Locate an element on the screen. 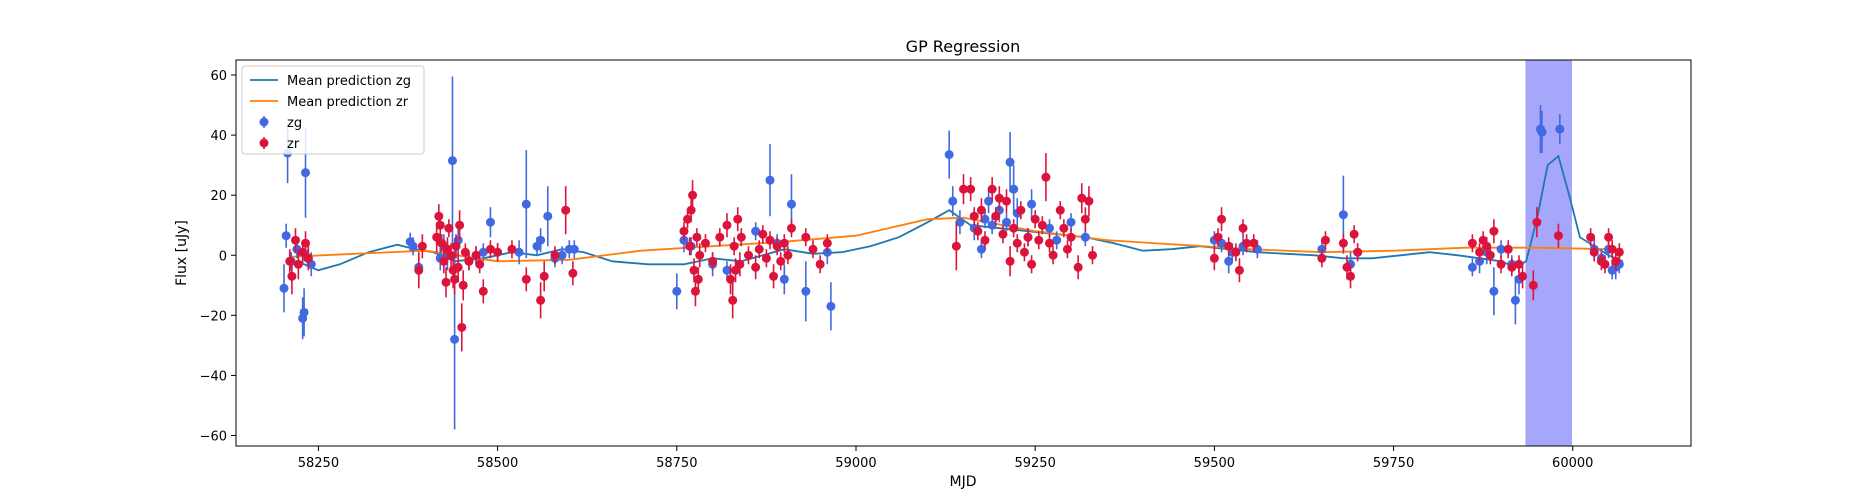 Image resolution: width=1875 pixels, height=500 pixels. legend-box is located at coordinates (333, 110).